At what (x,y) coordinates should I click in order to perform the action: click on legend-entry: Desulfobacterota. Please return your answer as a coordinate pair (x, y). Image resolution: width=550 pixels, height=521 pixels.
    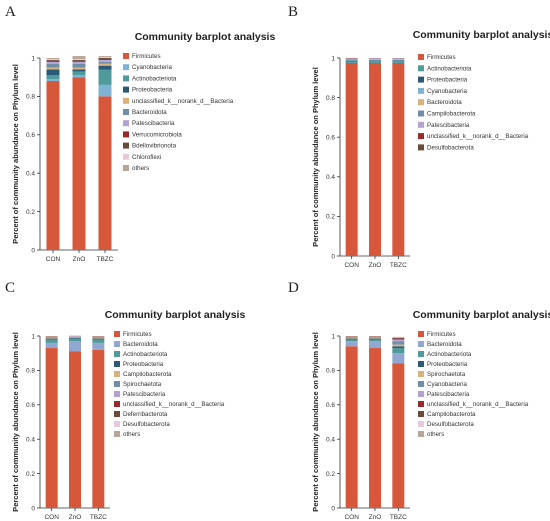
    Looking at the image, I should click on (146, 424).